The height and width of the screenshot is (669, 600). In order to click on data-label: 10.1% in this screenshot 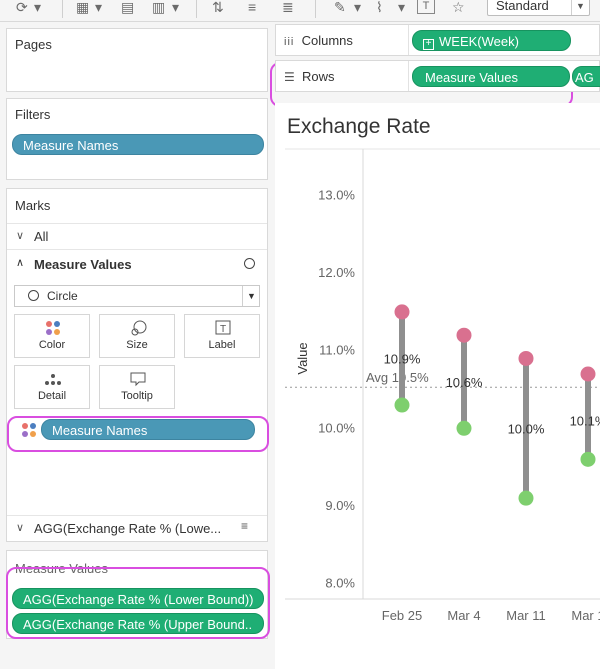, I will do `click(585, 421)`.